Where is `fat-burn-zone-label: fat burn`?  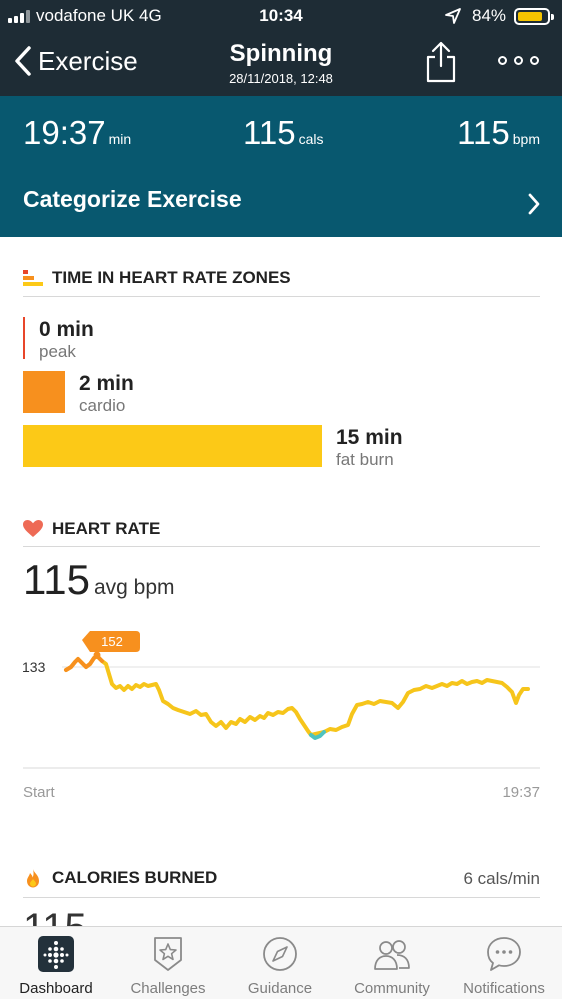
fat-burn-zone-label: fat burn is located at coordinates (365, 459).